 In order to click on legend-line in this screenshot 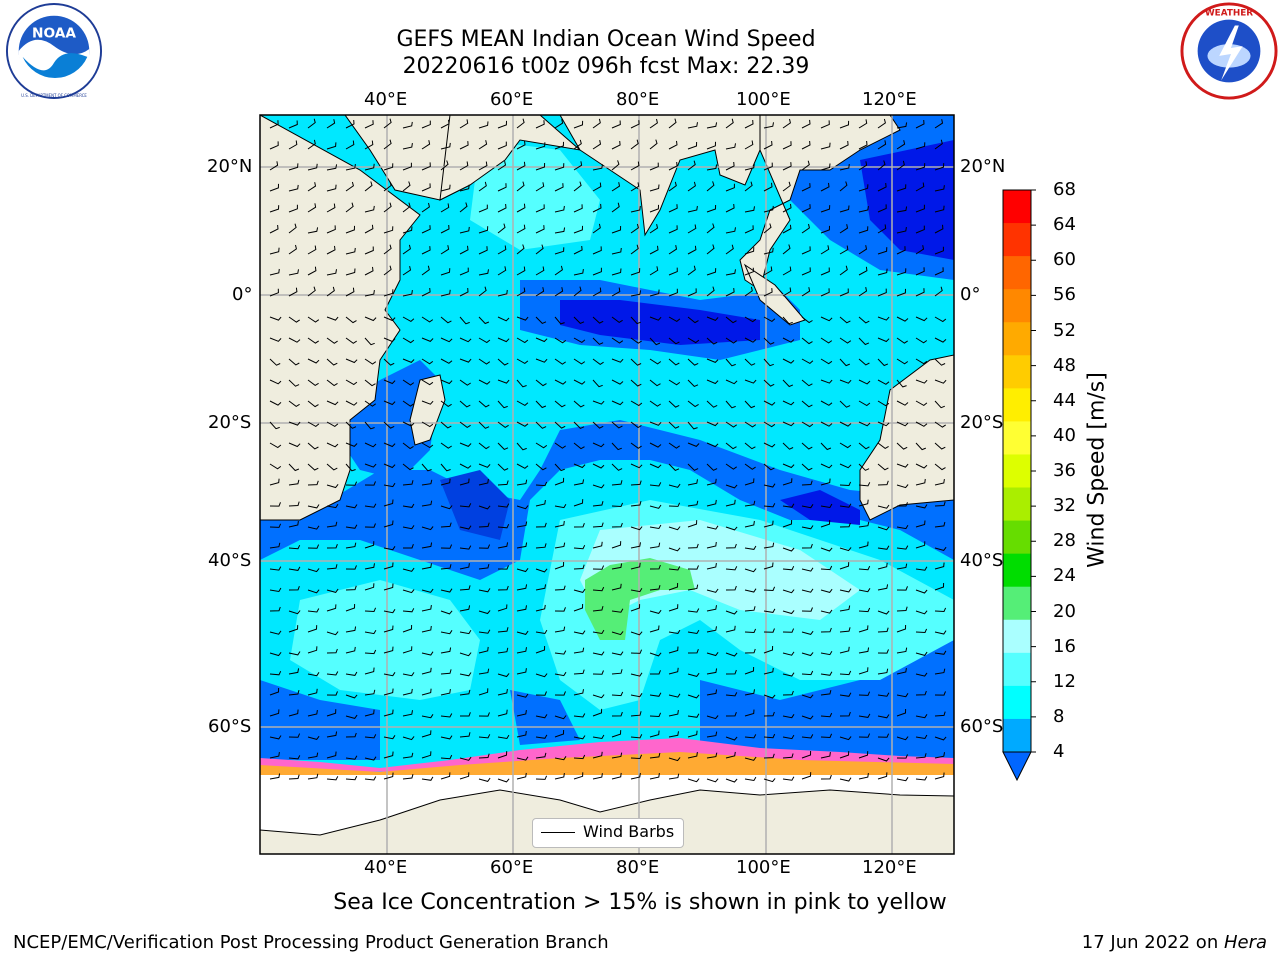, I will do `click(558, 832)`.